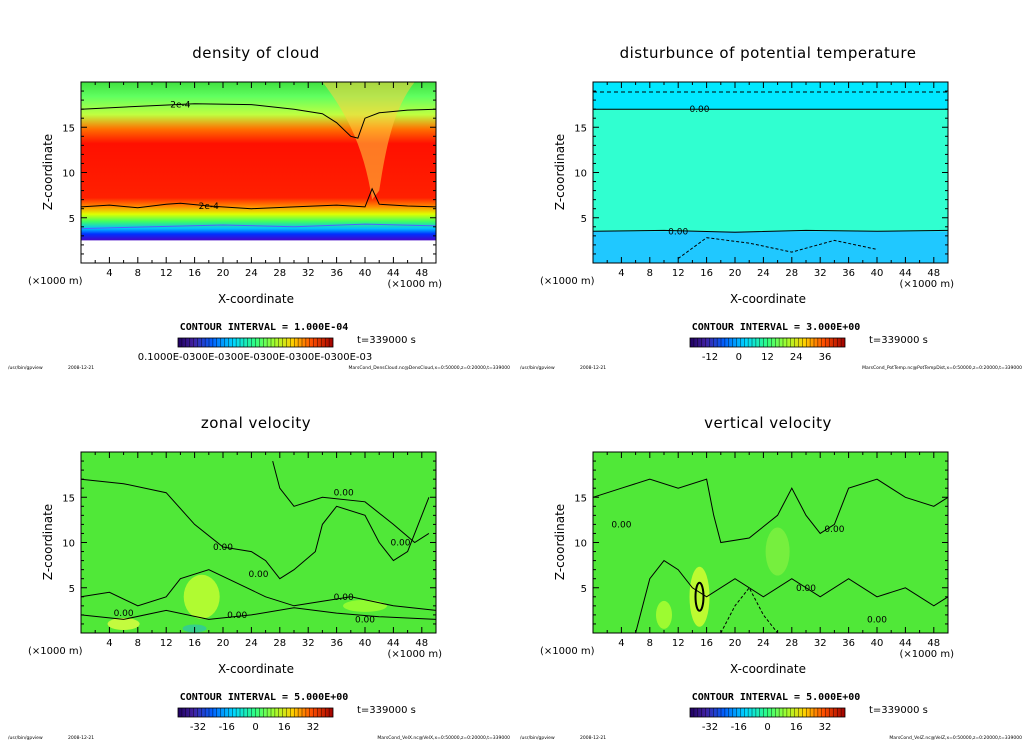 This screenshot has width=1024, height=740. Describe the element at coordinates (825, 727) in the screenshot. I see `colorbar-label: 32` at that location.